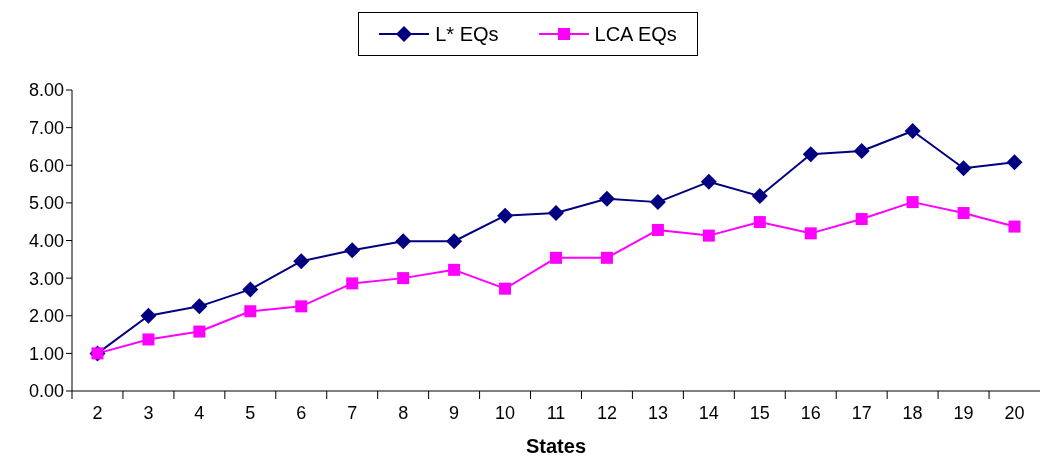 This screenshot has height=475, width=1048. I want to click on x-tick-label: 17, so click(861, 413).